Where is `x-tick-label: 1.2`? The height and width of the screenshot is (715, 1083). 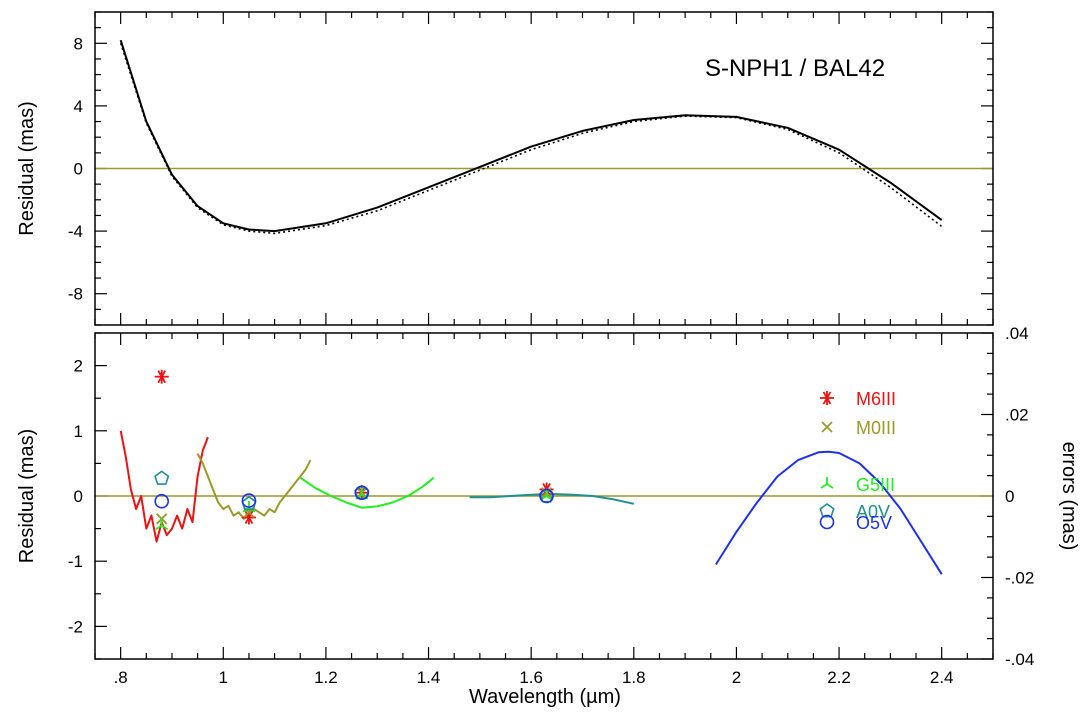 x-tick-label: 1.2 is located at coordinates (326, 677).